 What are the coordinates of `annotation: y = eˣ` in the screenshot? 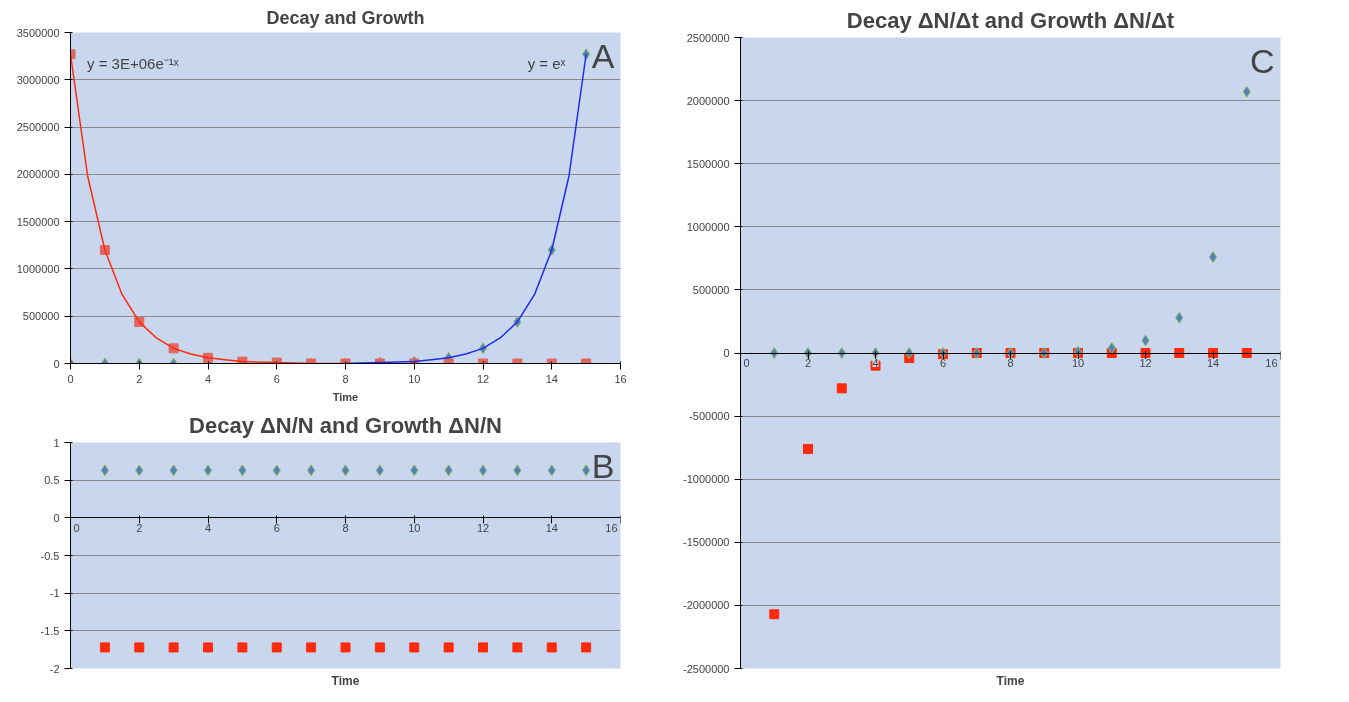 It's located at (546, 64).